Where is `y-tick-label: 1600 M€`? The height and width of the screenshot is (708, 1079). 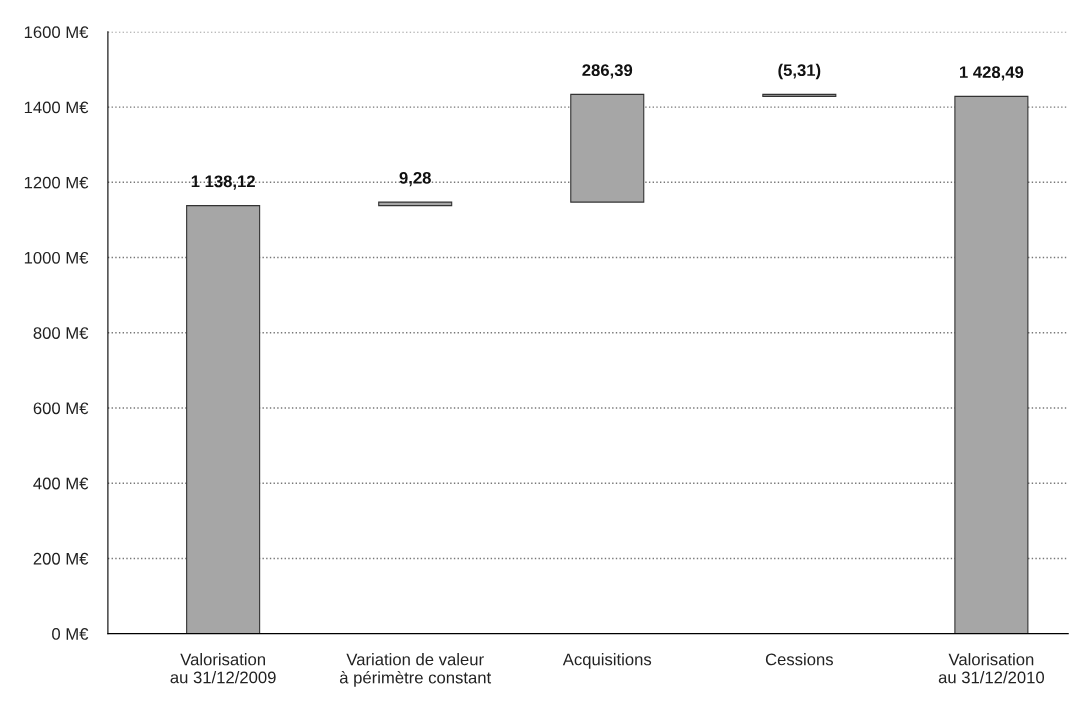
y-tick-label: 1600 M€ is located at coordinates (56, 32).